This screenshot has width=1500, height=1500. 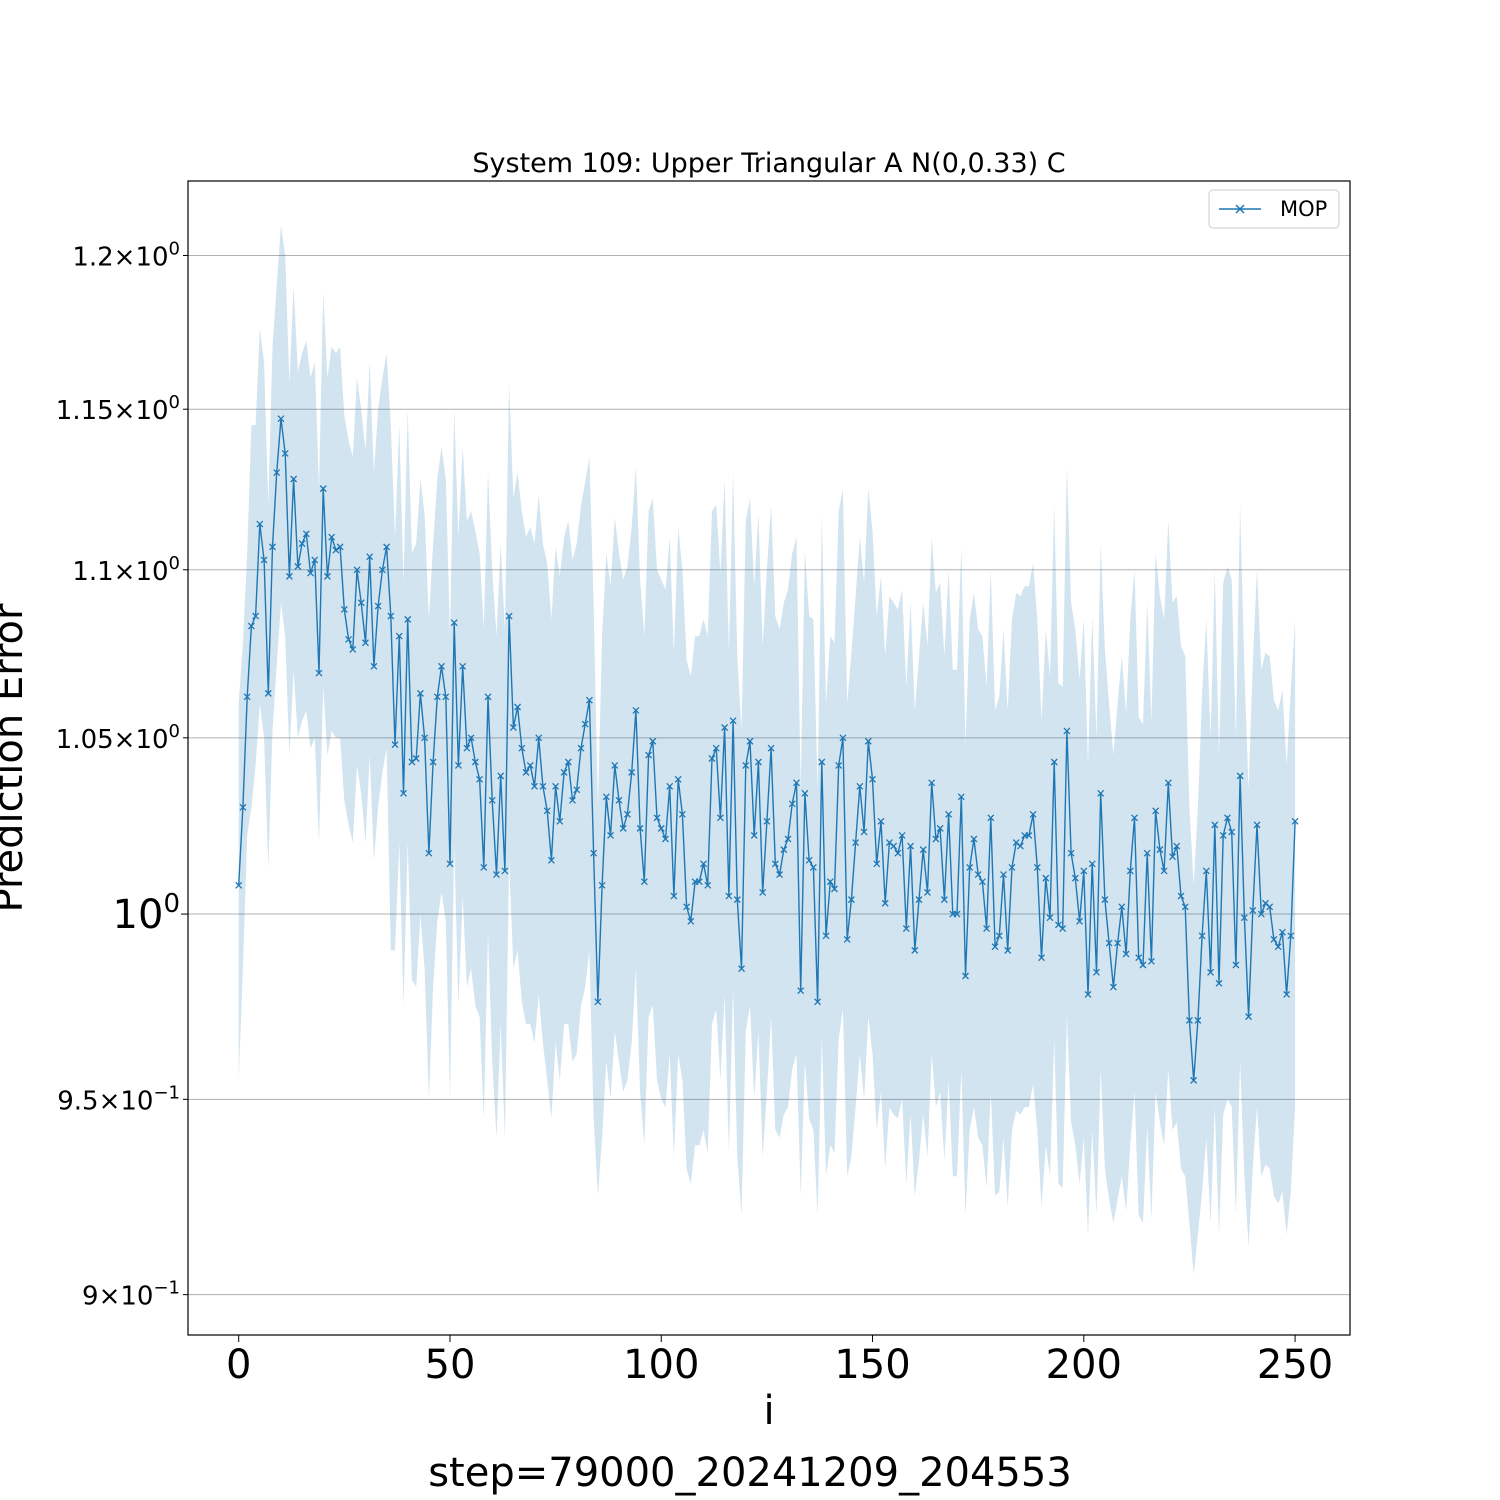 What do you see at coordinates (131, 1295) in the screenshot?
I see `y-tick-label: 9×10⁻¹` at bounding box center [131, 1295].